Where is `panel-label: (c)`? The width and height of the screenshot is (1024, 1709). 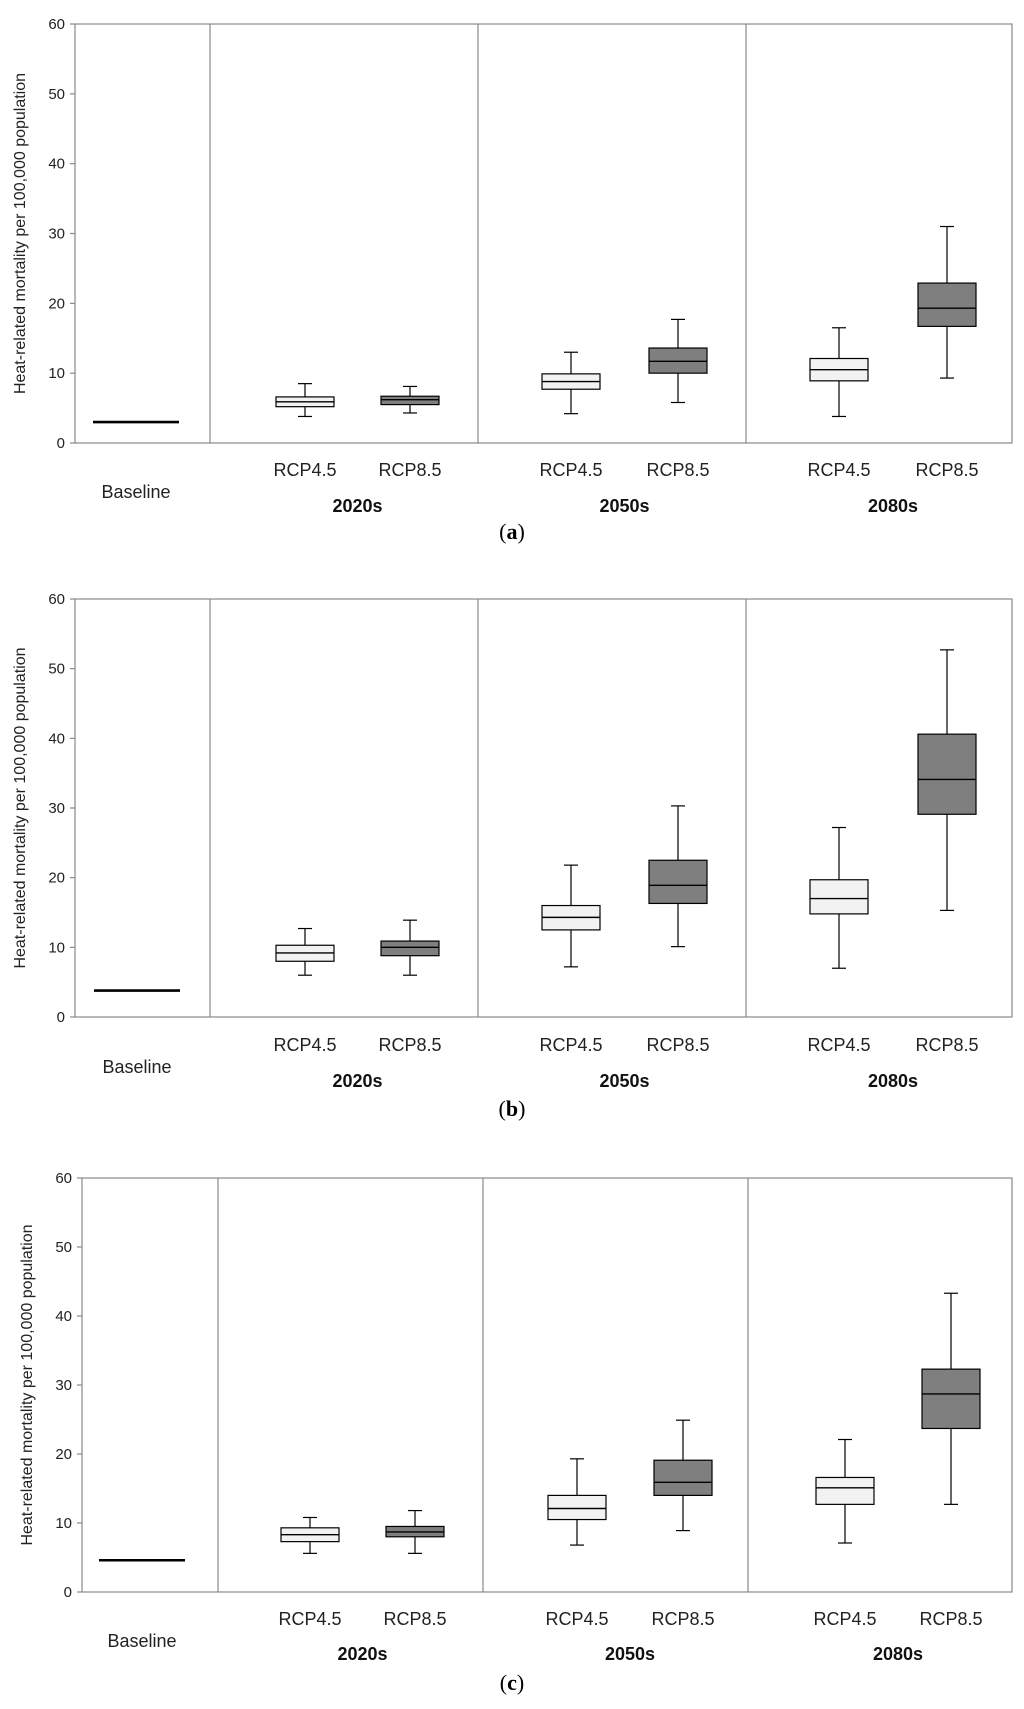
panel-label: (c) is located at coordinates (512, 1682).